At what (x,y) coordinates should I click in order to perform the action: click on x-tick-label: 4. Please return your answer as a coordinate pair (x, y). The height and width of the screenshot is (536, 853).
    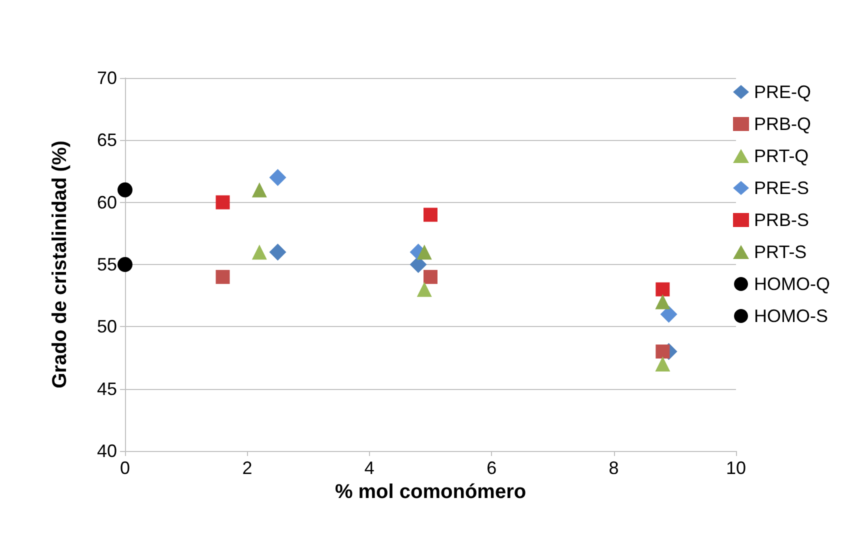
    Looking at the image, I should click on (369, 468).